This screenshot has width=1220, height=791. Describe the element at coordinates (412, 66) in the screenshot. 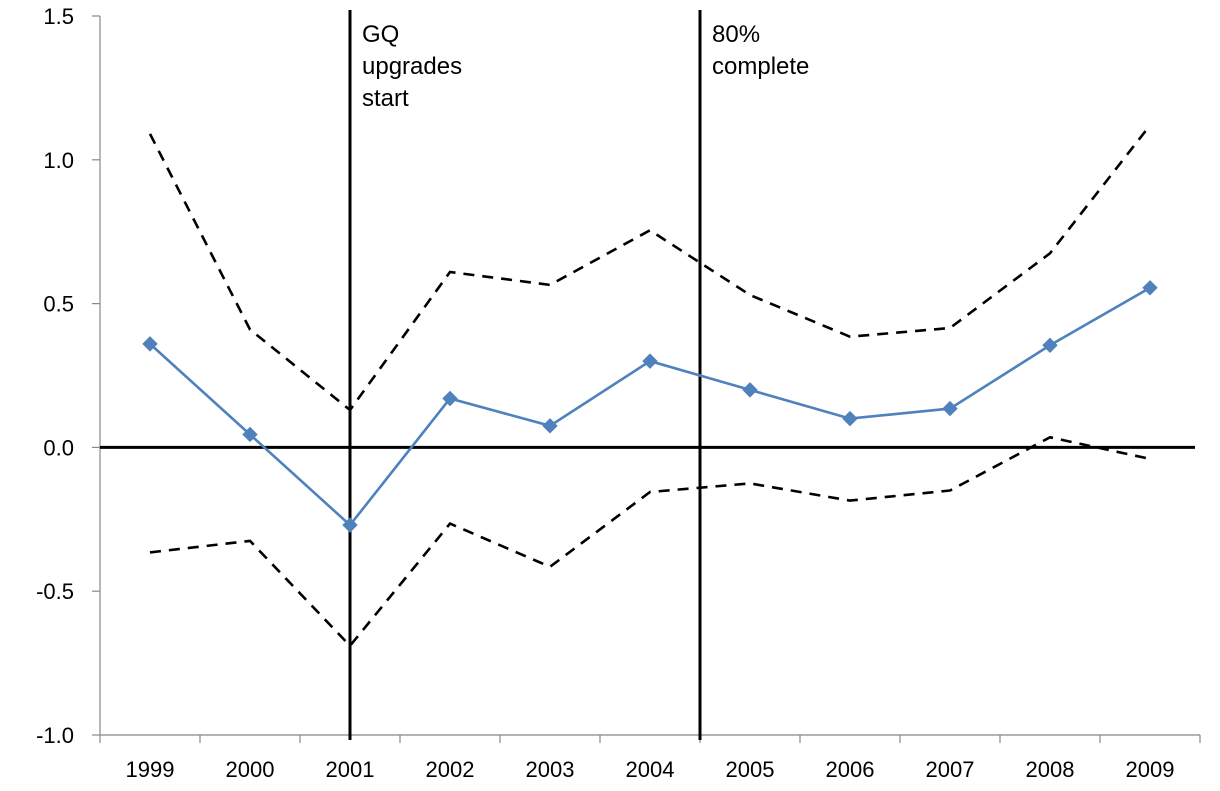

I see `reference-line-label: upgrades` at that location.